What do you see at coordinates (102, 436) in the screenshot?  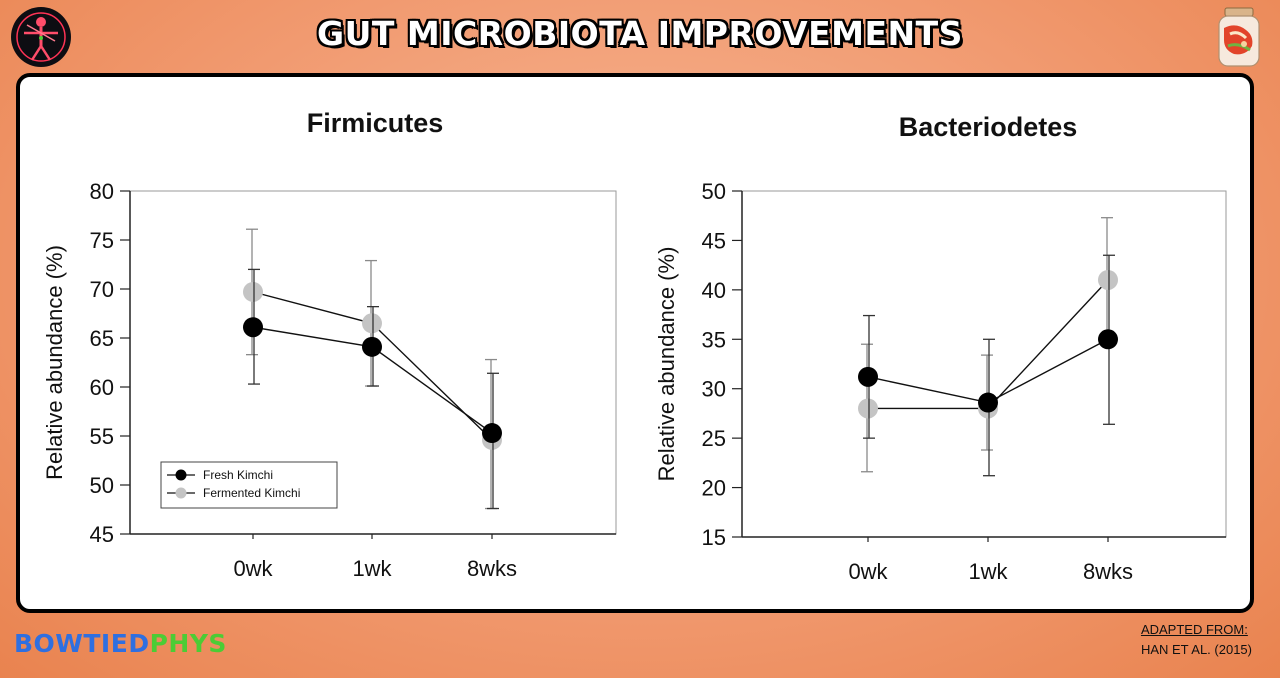 I see `y-tick-label: 55` at bounding box center [102, 436].